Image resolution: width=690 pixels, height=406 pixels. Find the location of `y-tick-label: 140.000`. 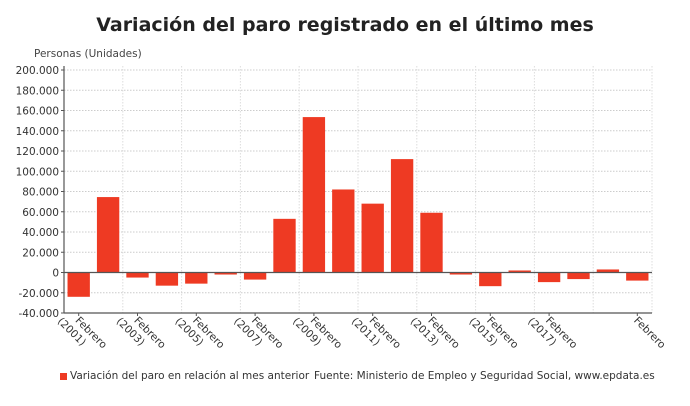

y-tick-label: 140.000 is located at coordinates (37, 132).